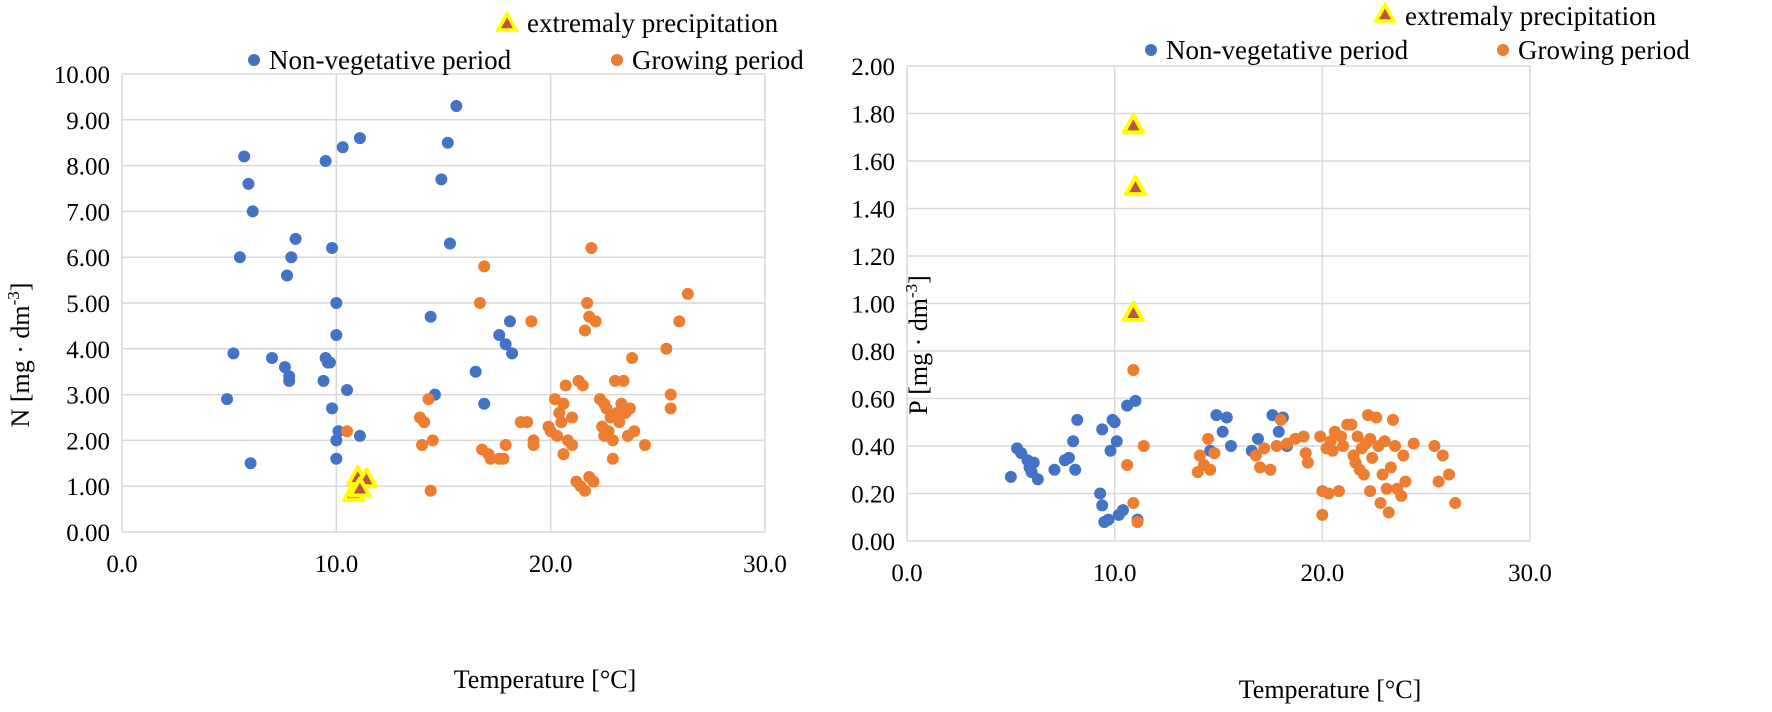 Image resolution: width=1772 pixels, height=712 pixels. Describe the element at coordinates (873, 447) in the screenshot. I see `y-tick-label: 0.40` at that location.